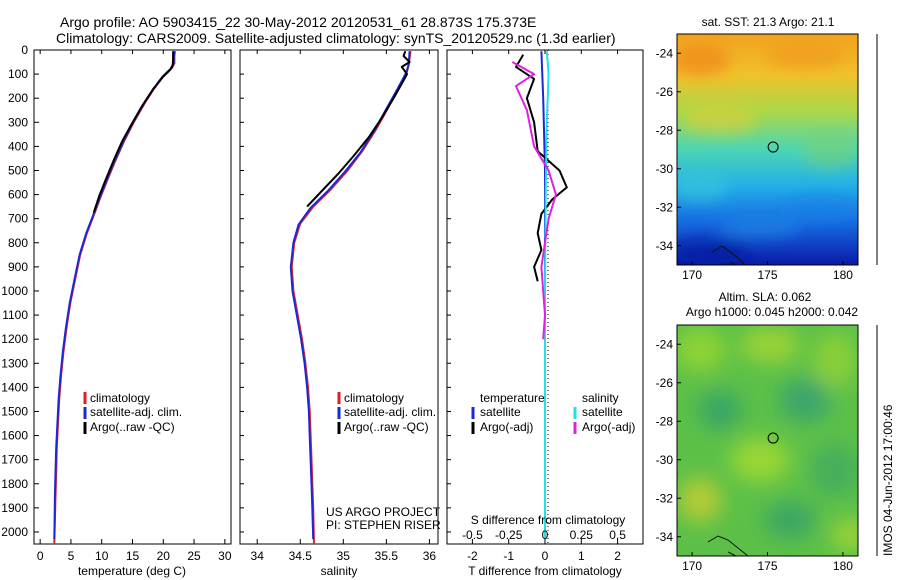  I want to click on sst-map, so click(767, 149).